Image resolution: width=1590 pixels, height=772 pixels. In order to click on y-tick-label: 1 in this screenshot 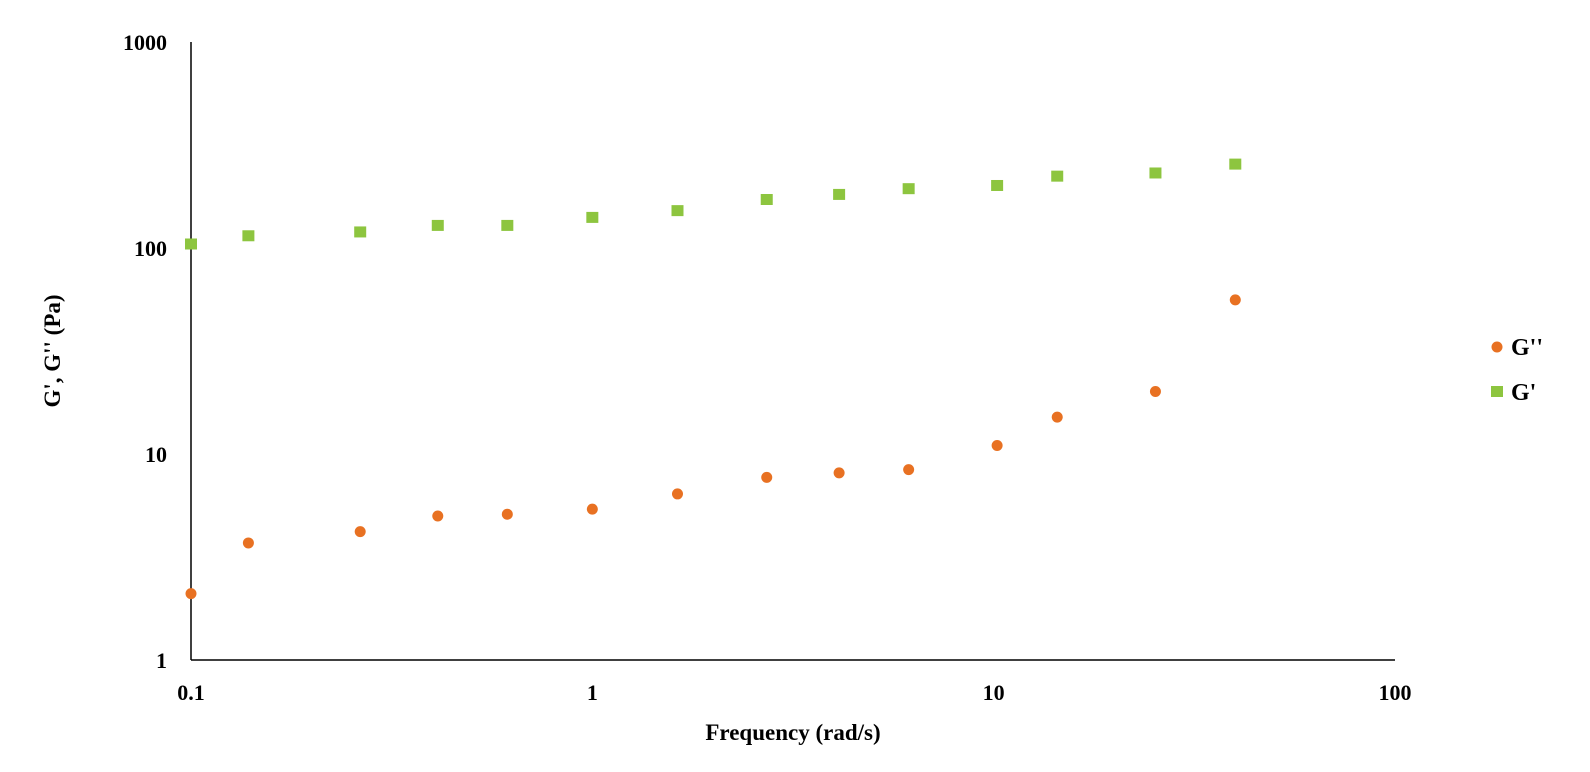, I will do `click(161, 660)`.